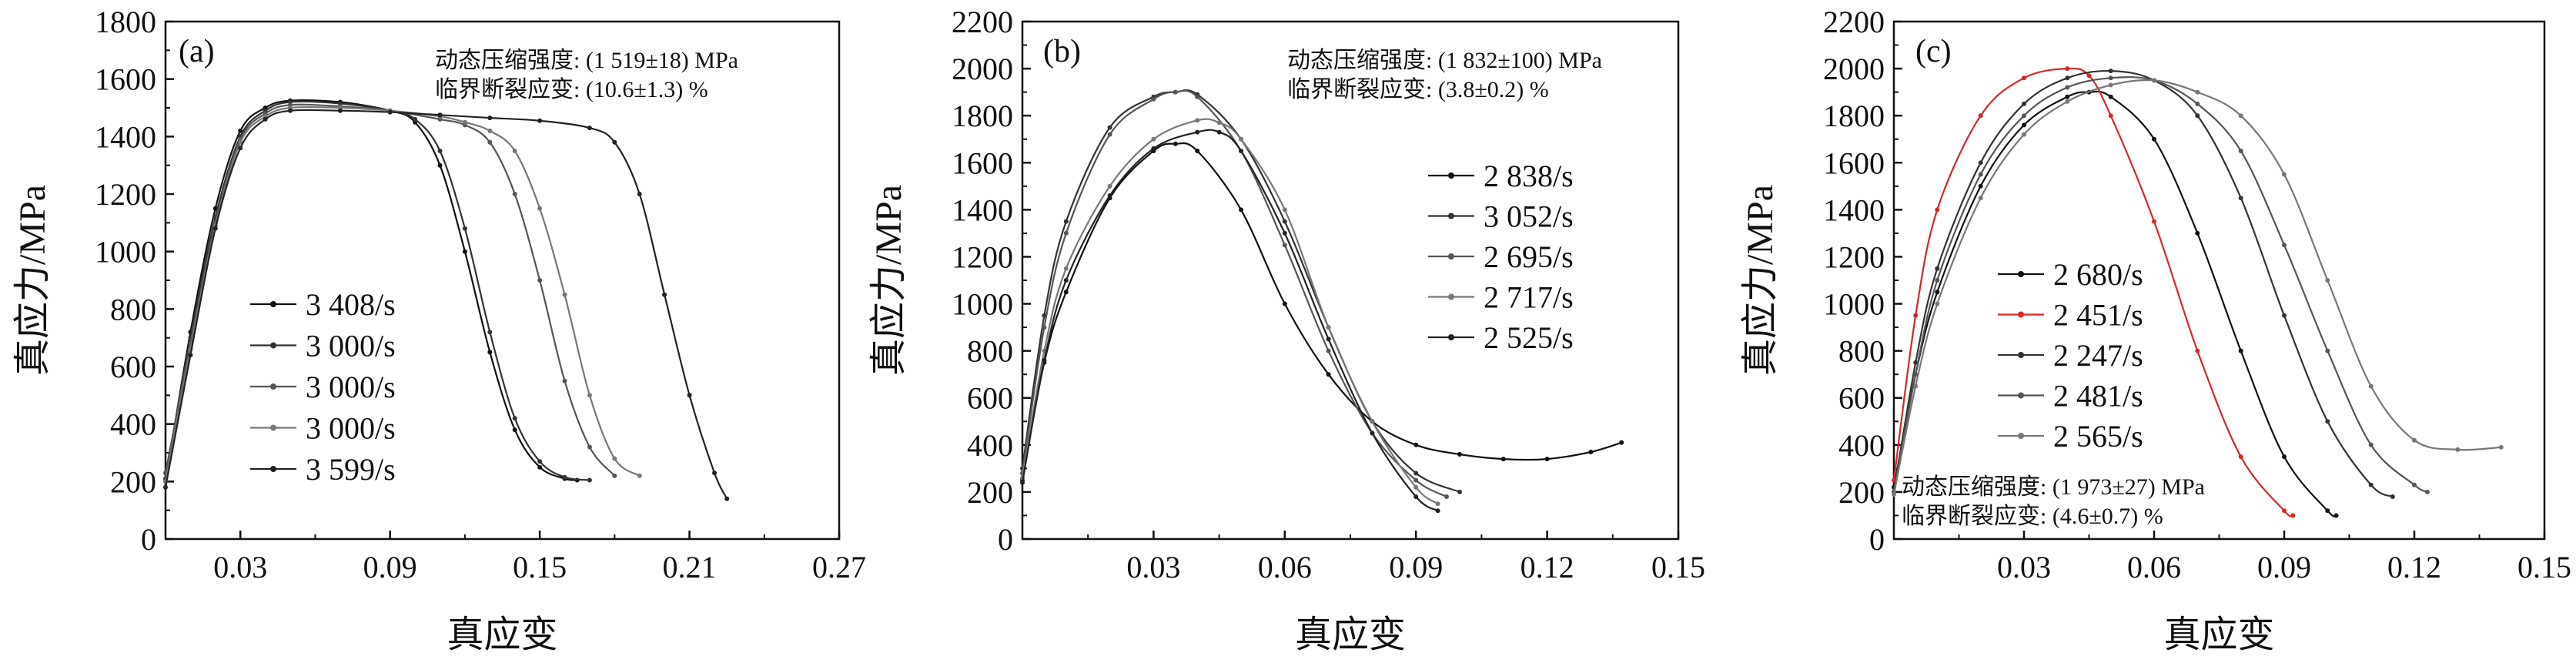 Image resolution: width=2576 pixels, height=663 pixels. I want to click on legend-label: 2 695/s, so click(1529, 256).